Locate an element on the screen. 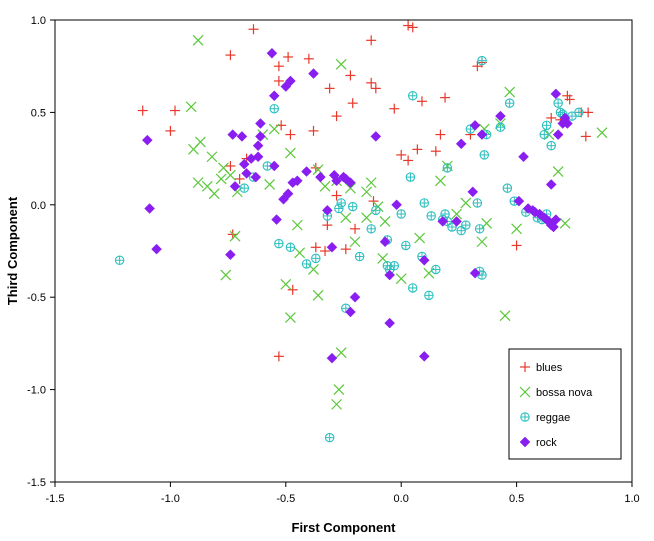  y-tick-label: -1.5 is located at coordinates (36, 483).